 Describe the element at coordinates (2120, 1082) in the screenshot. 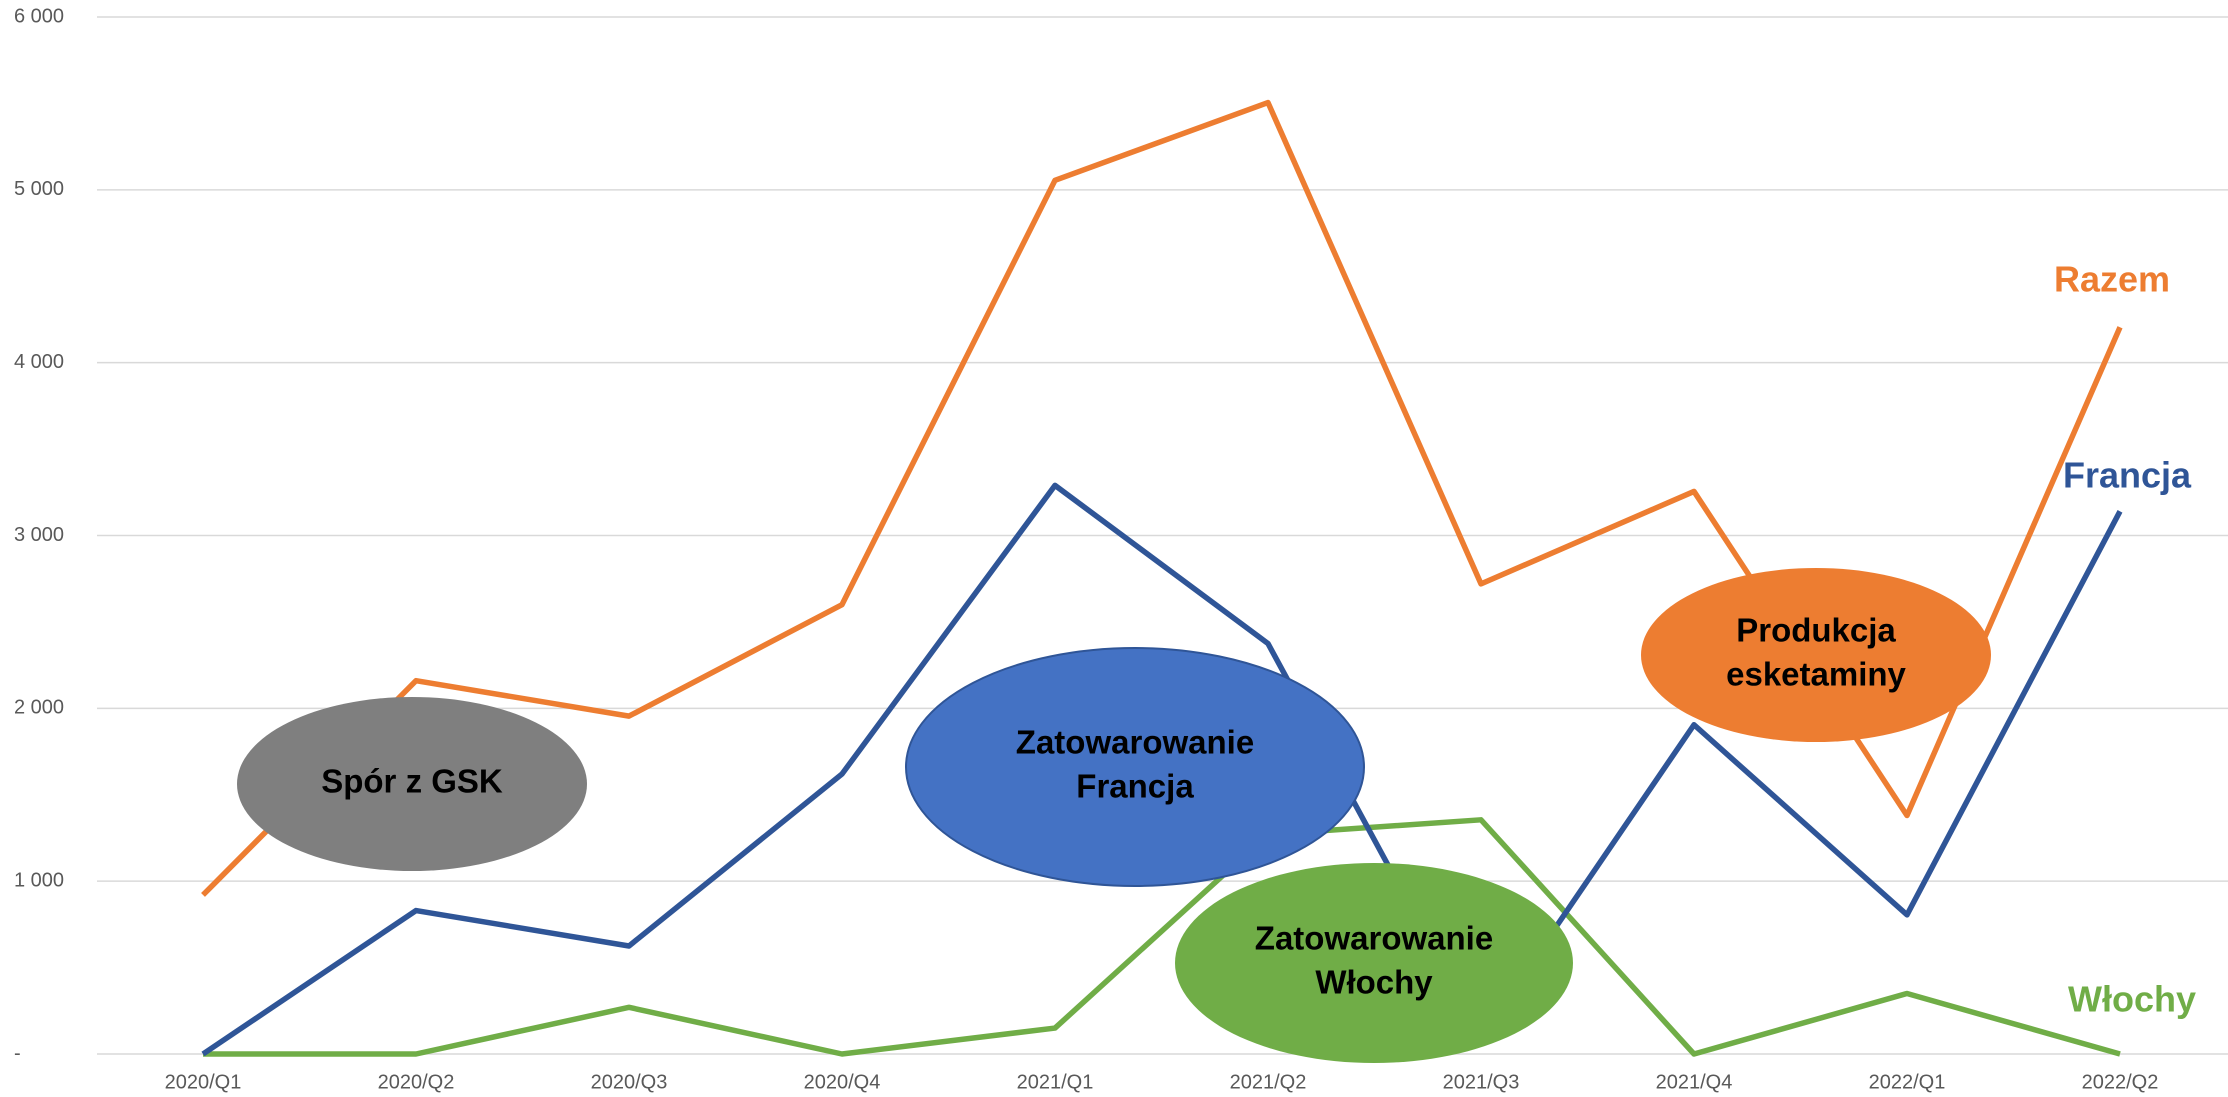

I see `x-tick-label: 2022/Q2` at that location.